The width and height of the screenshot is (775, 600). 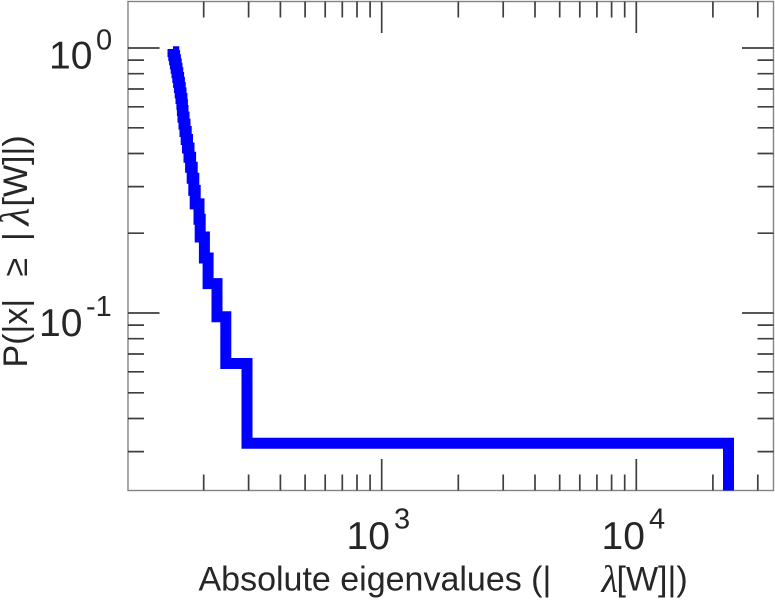 What do you see at coordinates (99, 307) in the screenshot?
I see `svg-text: -1` at bounding box center [99, 307].